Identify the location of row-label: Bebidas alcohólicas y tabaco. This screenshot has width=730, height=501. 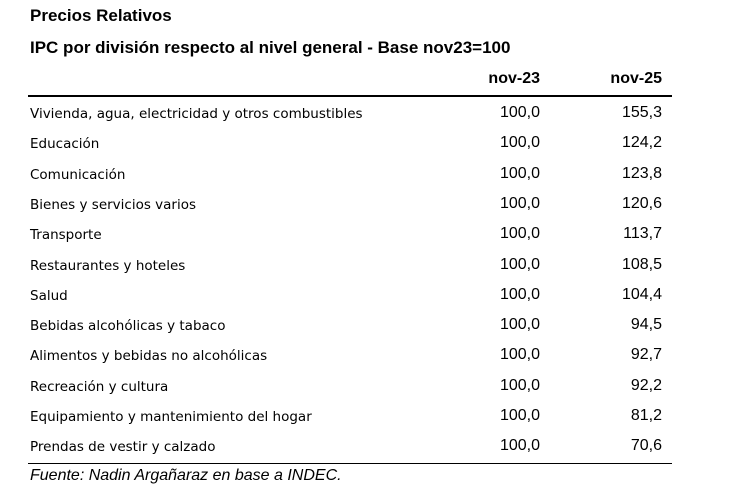
(128, 326).